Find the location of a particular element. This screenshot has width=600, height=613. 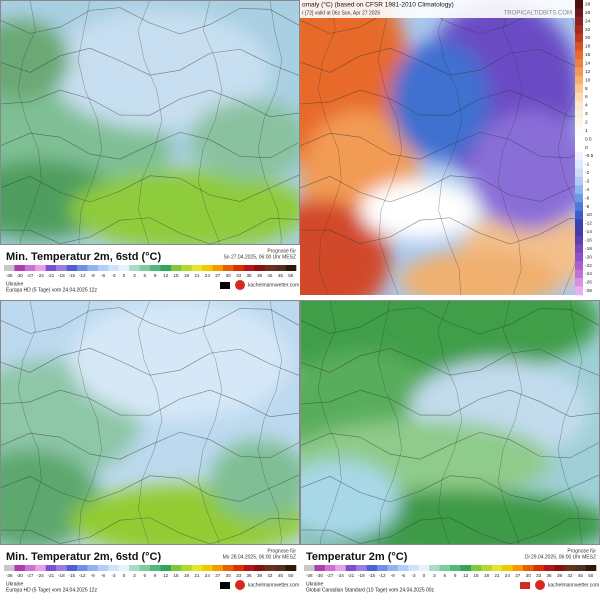

colorbar-label: 15 is located at coordinates (177, 275).